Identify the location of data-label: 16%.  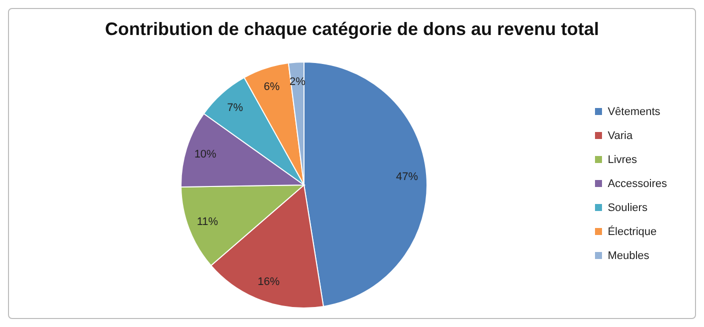
(269, 282).